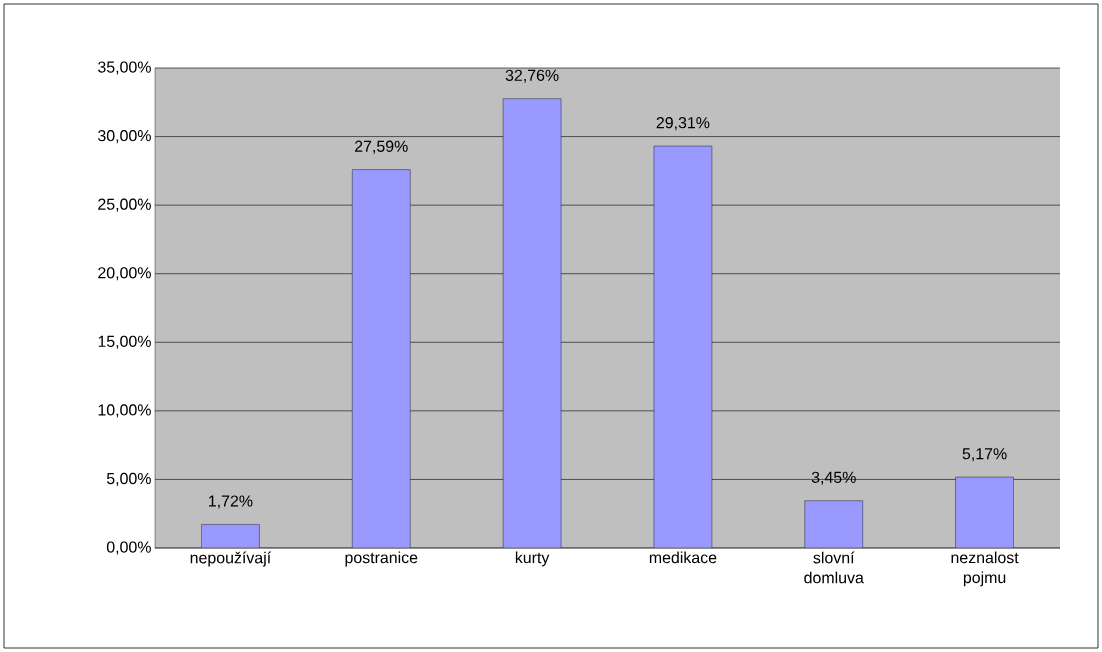 The height and width of the screenshot is (652, 1102). Describe the element at coordinates (124, 68) in the screenshot. I see `y-tick-label: 35,00%` at that location.